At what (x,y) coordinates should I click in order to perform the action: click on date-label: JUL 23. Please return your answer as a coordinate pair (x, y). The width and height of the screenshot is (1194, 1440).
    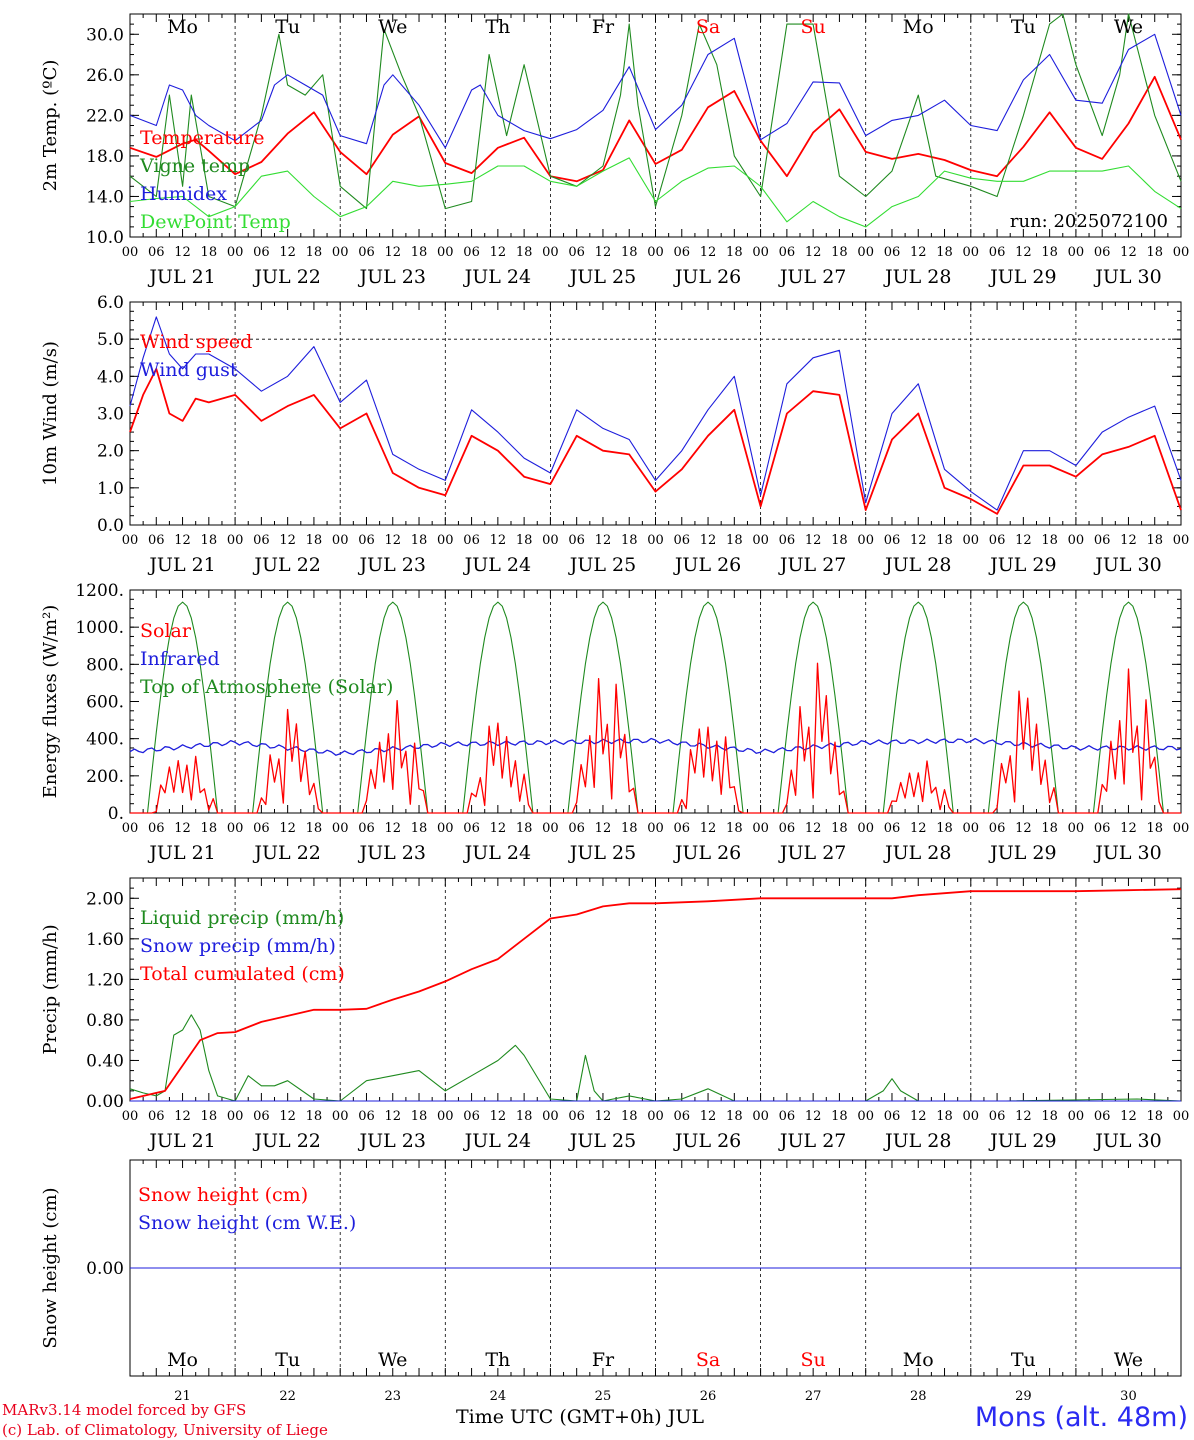
    Looking at the image, I should click on (392, 1141).